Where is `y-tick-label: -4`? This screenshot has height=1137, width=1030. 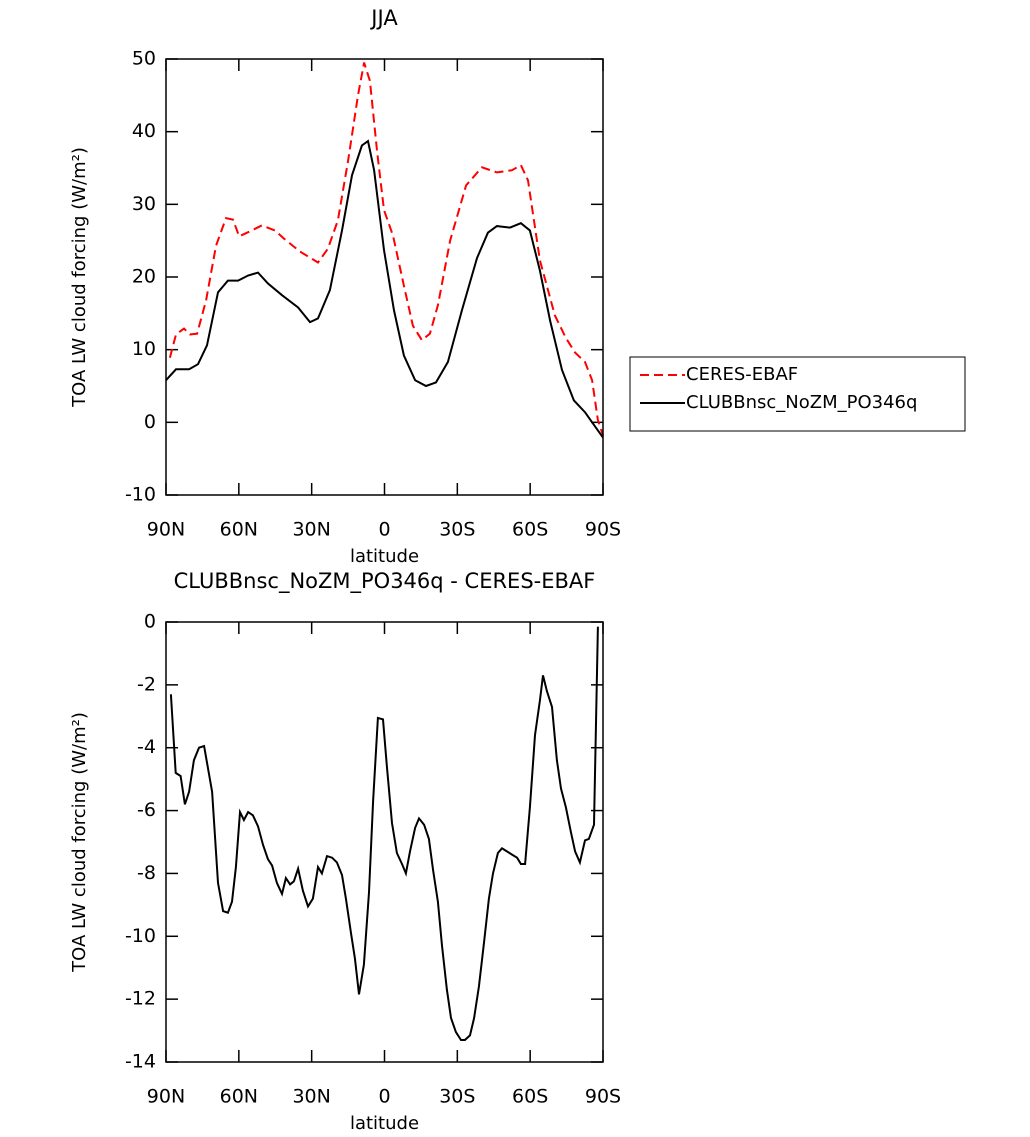 y-tick-label: -4 is located at coordinates (146, 747).